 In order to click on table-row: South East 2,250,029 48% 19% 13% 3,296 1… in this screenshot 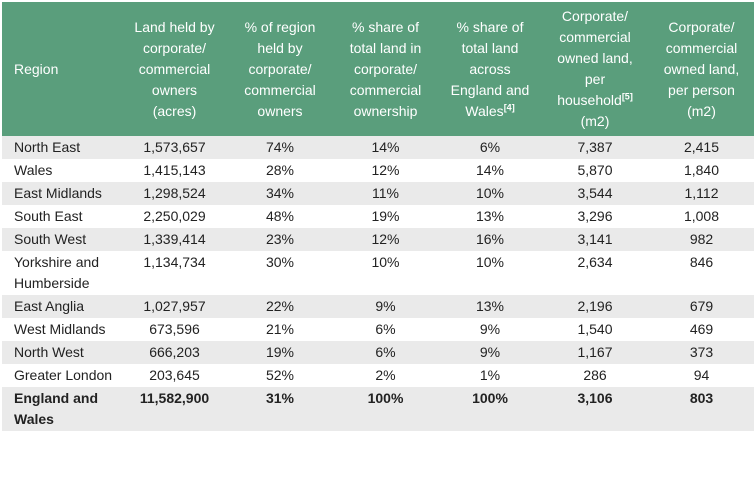, I will do `click(378, 216)`.